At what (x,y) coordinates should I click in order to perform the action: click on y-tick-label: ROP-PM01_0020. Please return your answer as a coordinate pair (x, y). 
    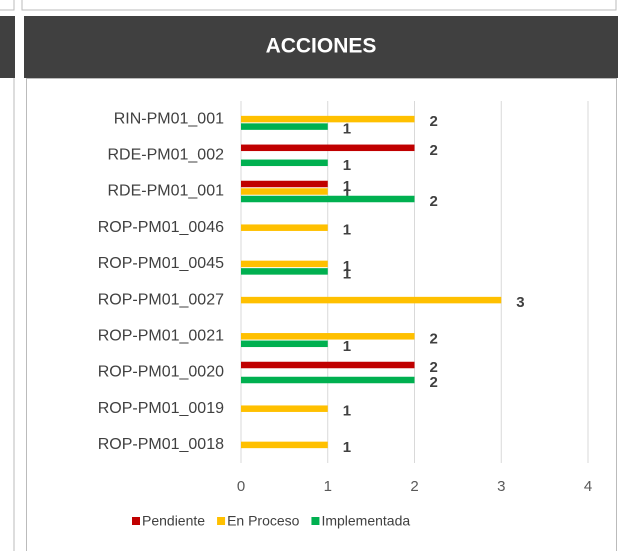
    Looking at the image, I should click on (161, 372).